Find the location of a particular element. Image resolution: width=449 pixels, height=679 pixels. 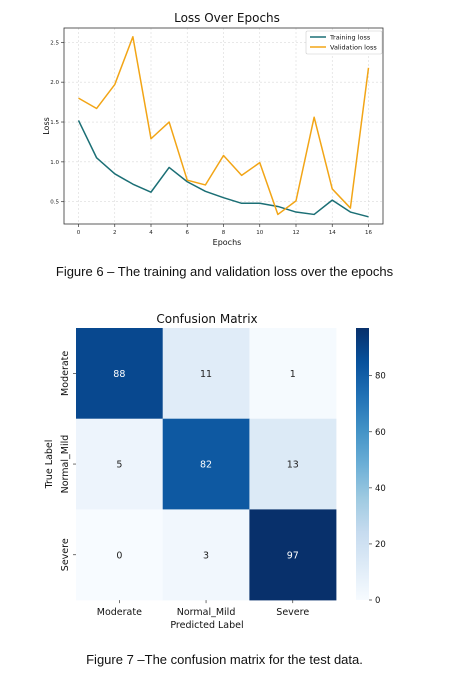

line-chart-x-ticks: 0 2 4 6 8 10 12 14 16 is located at coordinates (224, 230).